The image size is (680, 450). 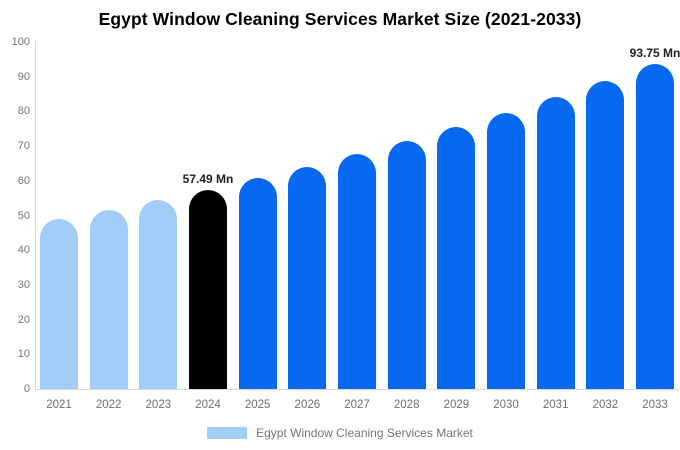 What do you see at coordinates (158, 405) in the screenshot?
I see `x-axis-tick-label: 2023` at bounding box center [158, 405].